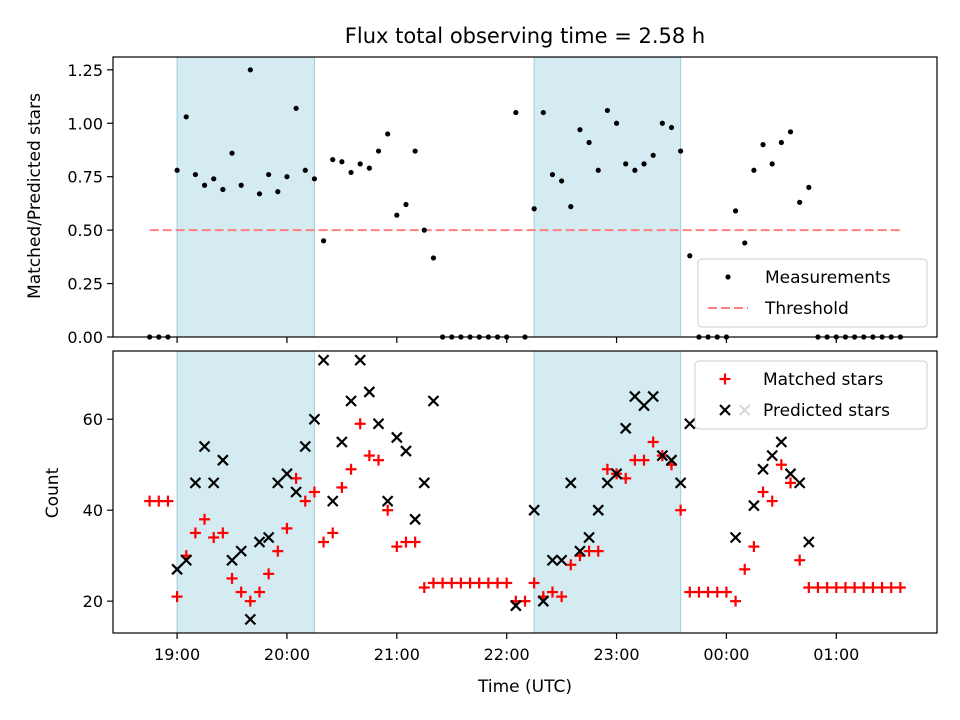 This screenshot has height=720, width=960. I want to click on legend-predicted-label: Predicted stars, so click(826, 411).